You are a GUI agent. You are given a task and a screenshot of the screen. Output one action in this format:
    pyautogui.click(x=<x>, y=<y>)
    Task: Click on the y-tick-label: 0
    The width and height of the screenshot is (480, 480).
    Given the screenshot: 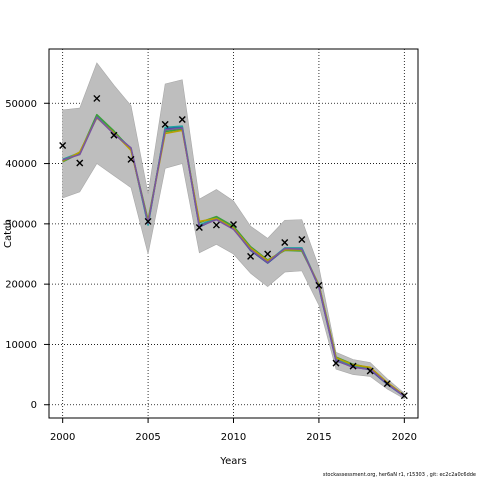 What is the action you would take?
    pyautogui.click(x=34, y=405)
    